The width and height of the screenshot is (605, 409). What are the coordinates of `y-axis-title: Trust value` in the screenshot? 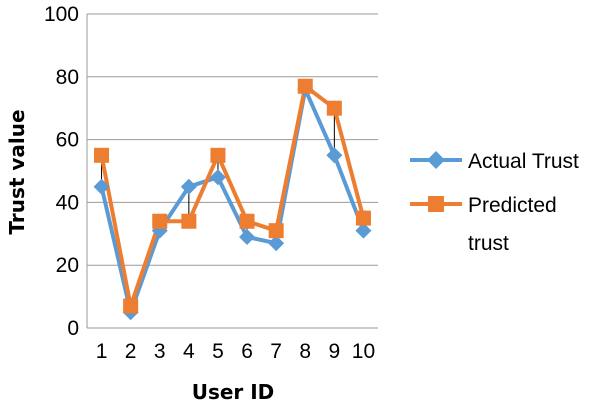 It's located at (17, 171).